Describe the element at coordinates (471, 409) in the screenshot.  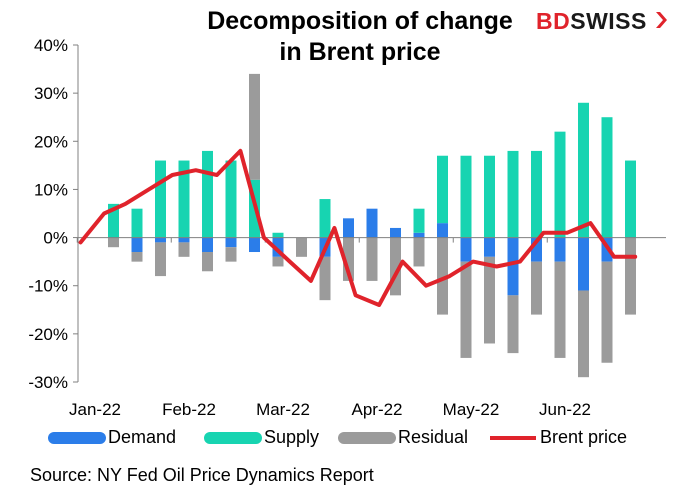
I see `x-tick-label: May-22` at that location.